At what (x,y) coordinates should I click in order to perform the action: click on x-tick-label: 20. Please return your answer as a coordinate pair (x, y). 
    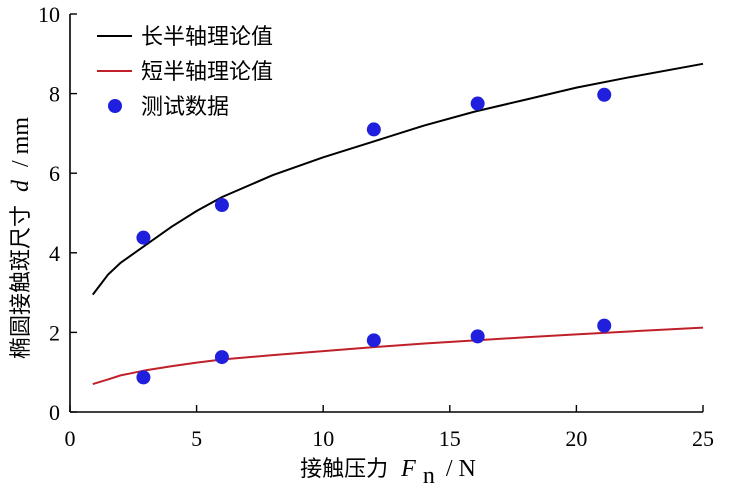
    Looking at the image, I should click on (576, 438).